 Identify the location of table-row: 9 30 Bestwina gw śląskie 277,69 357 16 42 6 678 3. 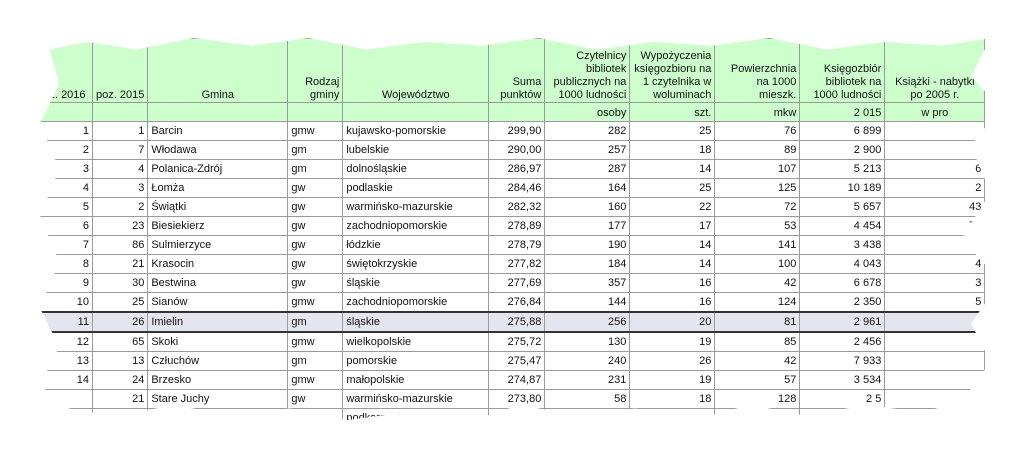
(513, 283).